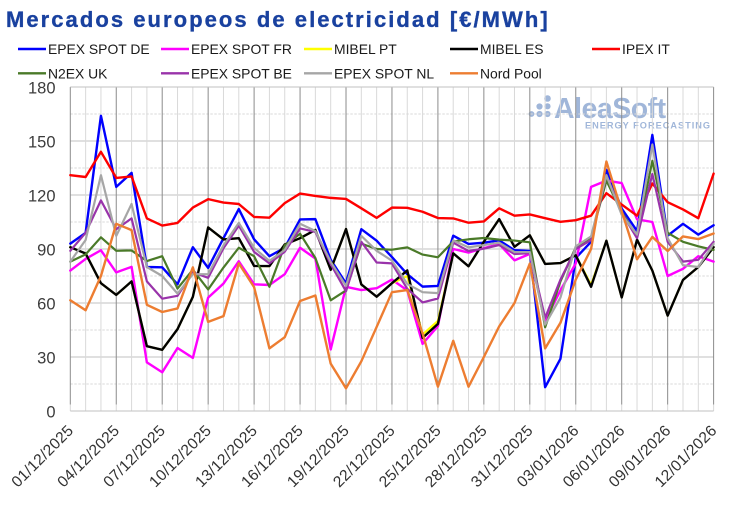 Image resolution: width=730 pixels, height=509 pixels. What do you see at coordinates (46, 305) in the screenshot?
I see `svg-text: 60` at bounding box center [46, 305].